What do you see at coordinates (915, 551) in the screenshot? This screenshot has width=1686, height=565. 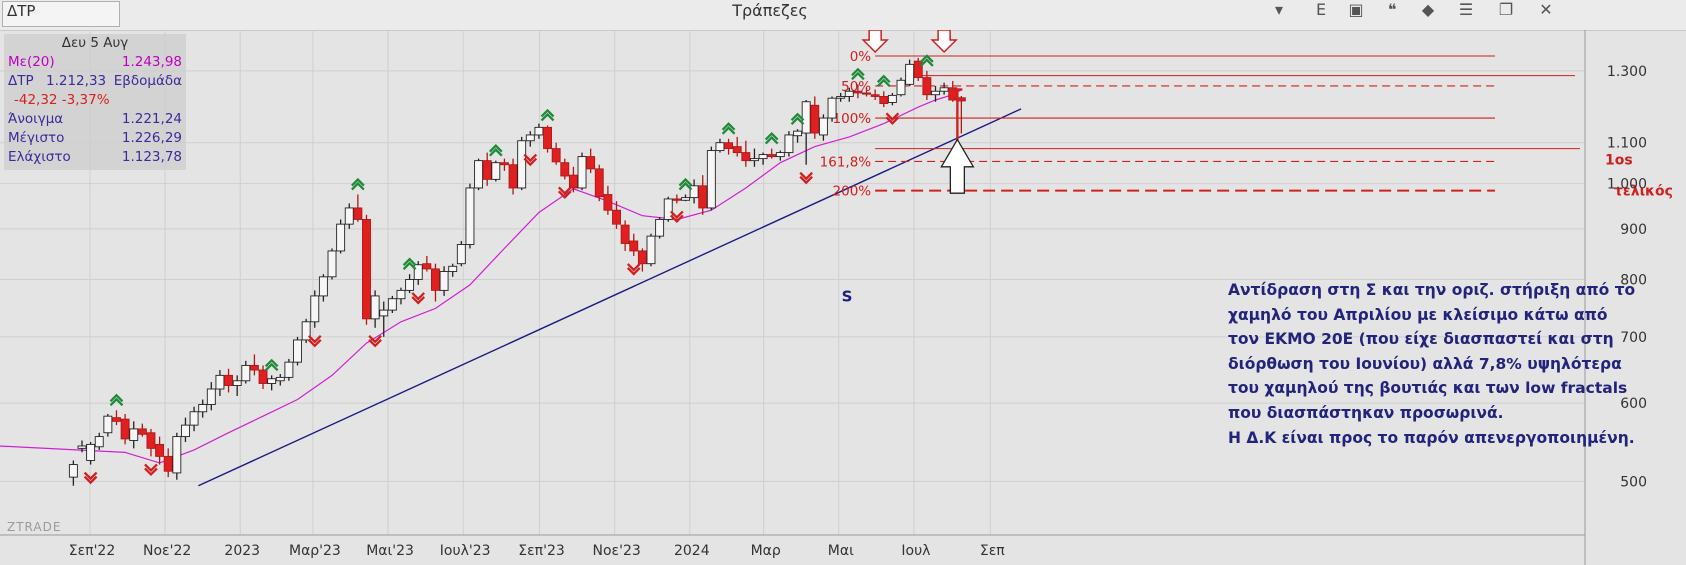 I see `x-tick-label: Ιουλ` at bounding box center [915, 551].